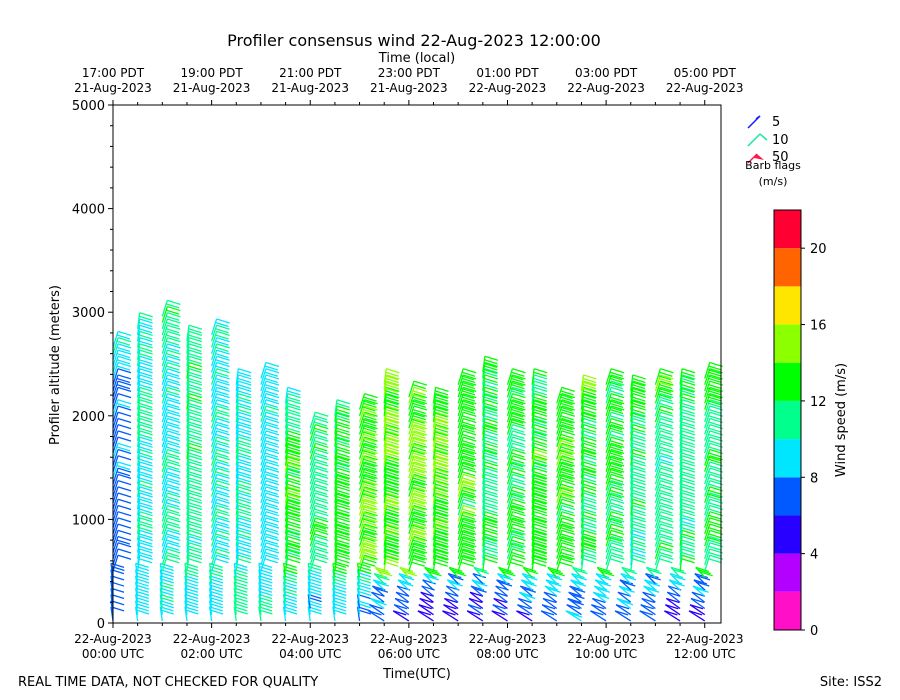  What do you see at coordinates (310, 88) in the screenshot?
I see `top-tick-date: 21-Aug-2023` at bounding box center [310, 88].